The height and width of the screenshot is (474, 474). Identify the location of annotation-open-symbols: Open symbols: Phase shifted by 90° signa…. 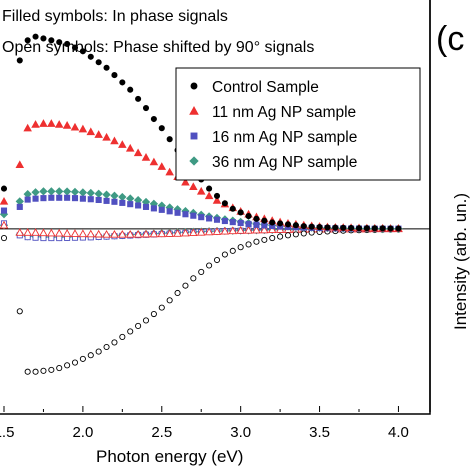
(158, 47).